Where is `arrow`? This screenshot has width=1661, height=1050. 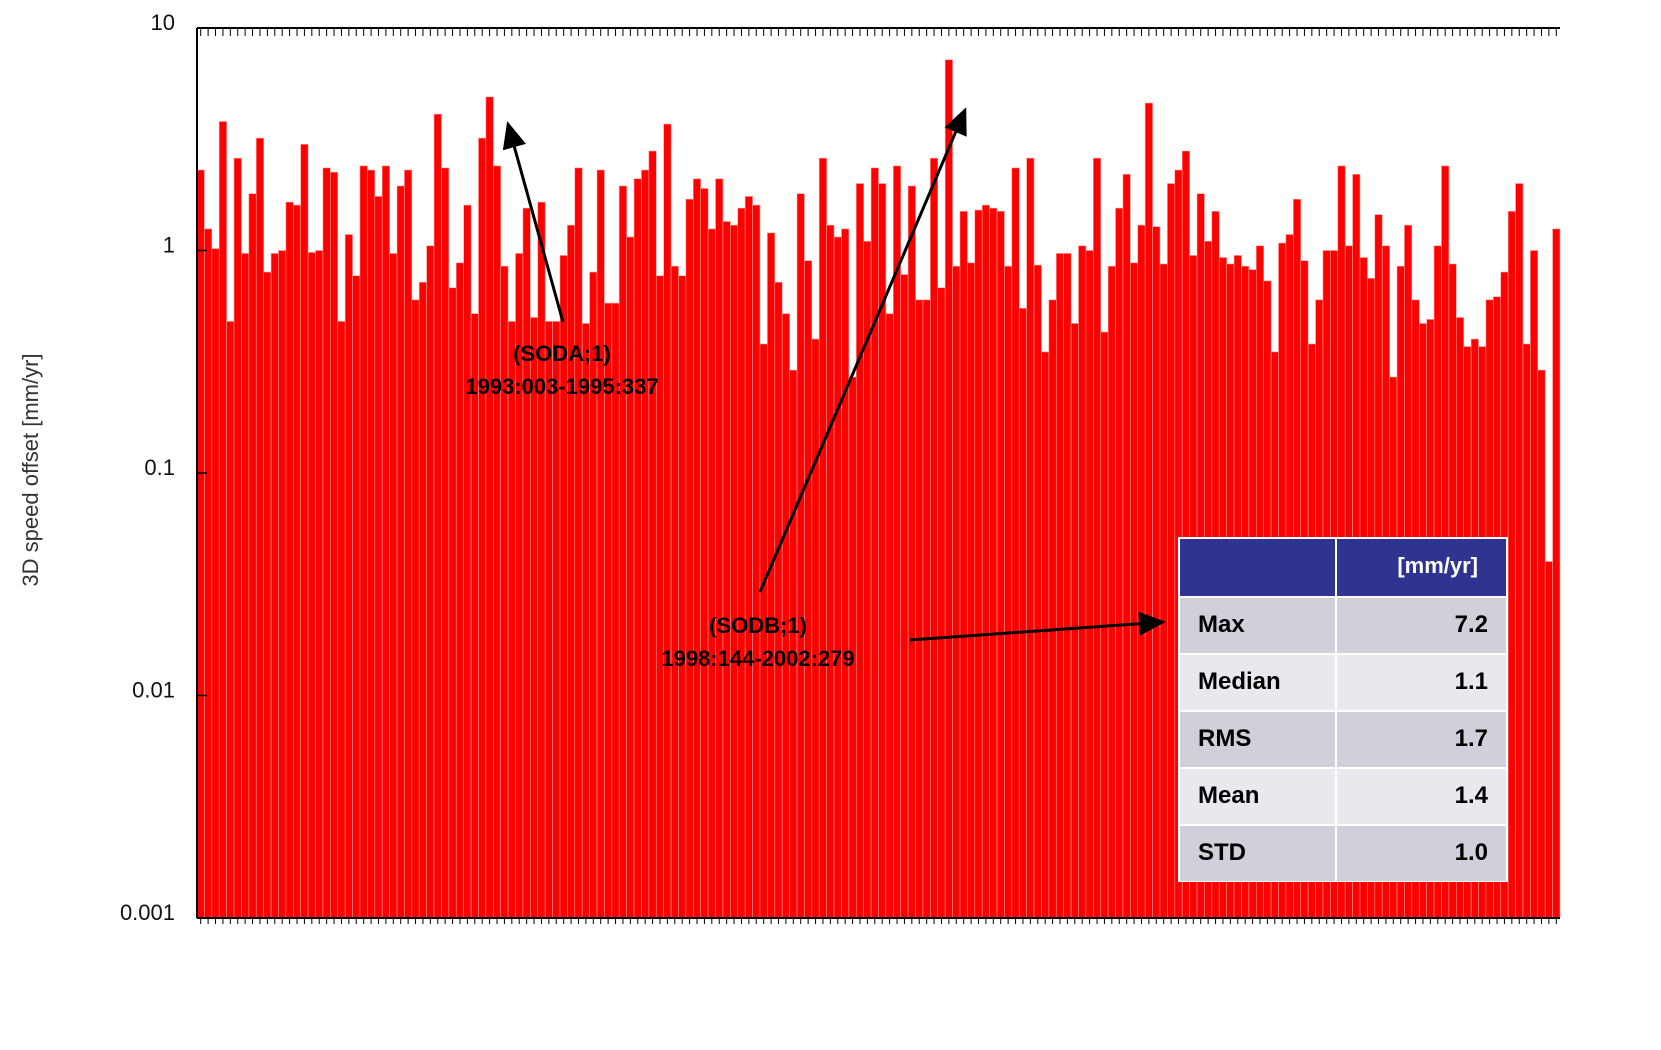 arrow is located at coordinates (862, 350).